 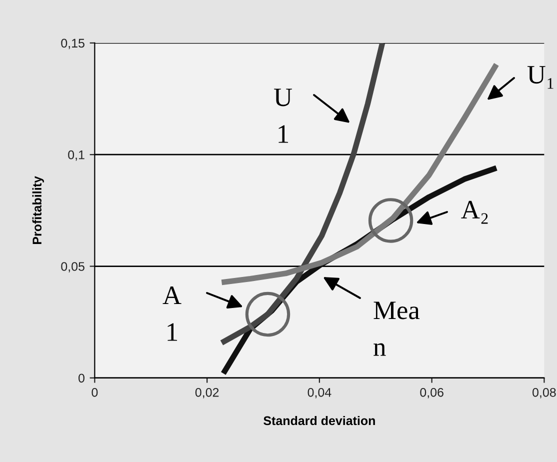 I want to click on x-tick-label: 0, so click(x=95, y=392).